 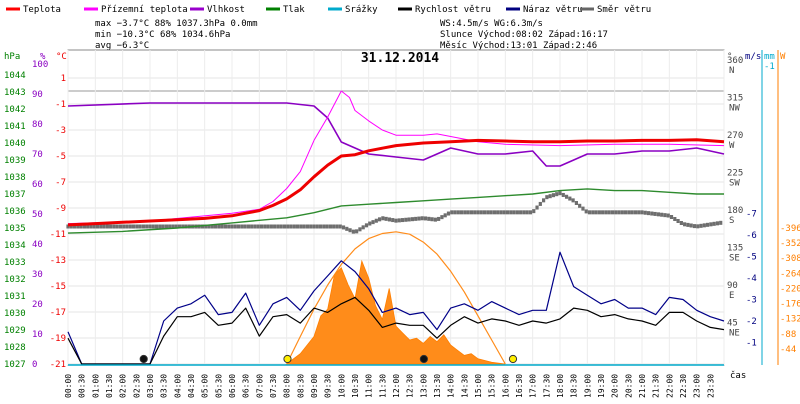 What do you see at coordinates (232, 386) in the screenshot?
I see `x-tick-label: 06:00` at bounding box center [232, 386].